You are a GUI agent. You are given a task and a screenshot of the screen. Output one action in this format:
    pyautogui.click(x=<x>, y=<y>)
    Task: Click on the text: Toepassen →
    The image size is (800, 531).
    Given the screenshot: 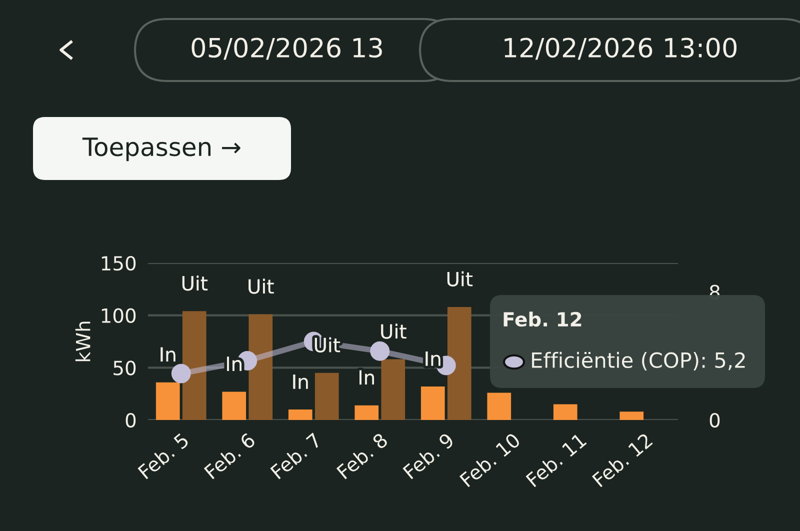 What is the action you would take?
    pyautogui.click(x=161, y=150)
    